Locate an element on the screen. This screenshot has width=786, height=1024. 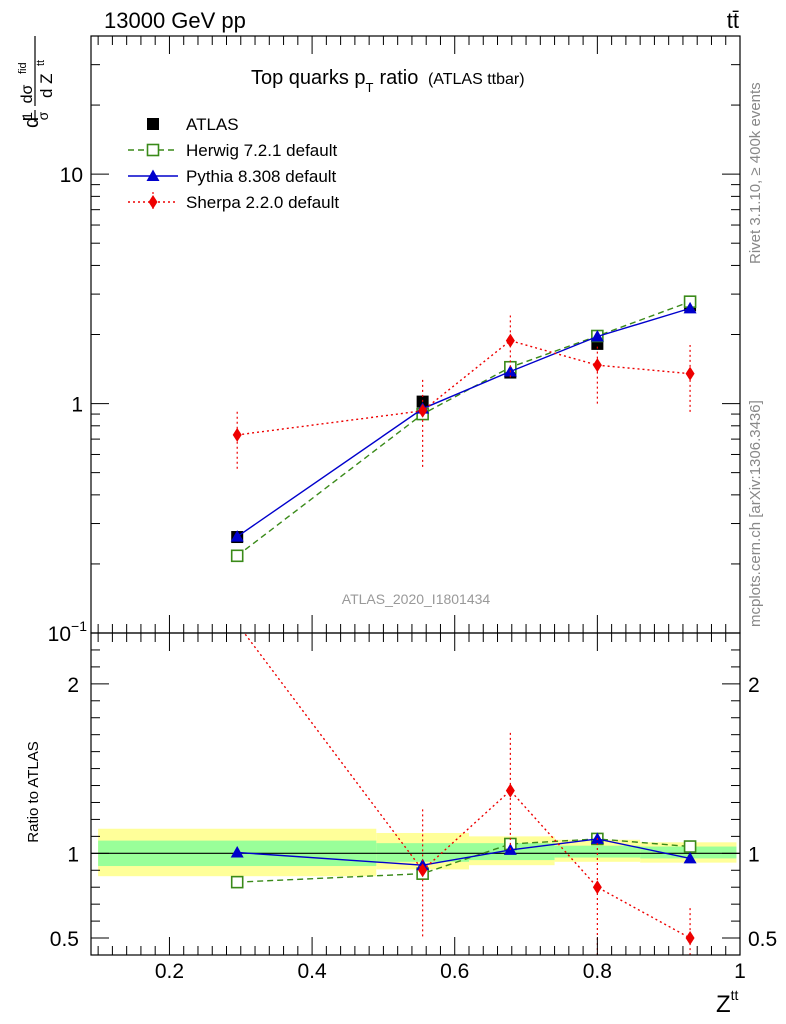
main-series-2-line is located at coordinates (463, 422).